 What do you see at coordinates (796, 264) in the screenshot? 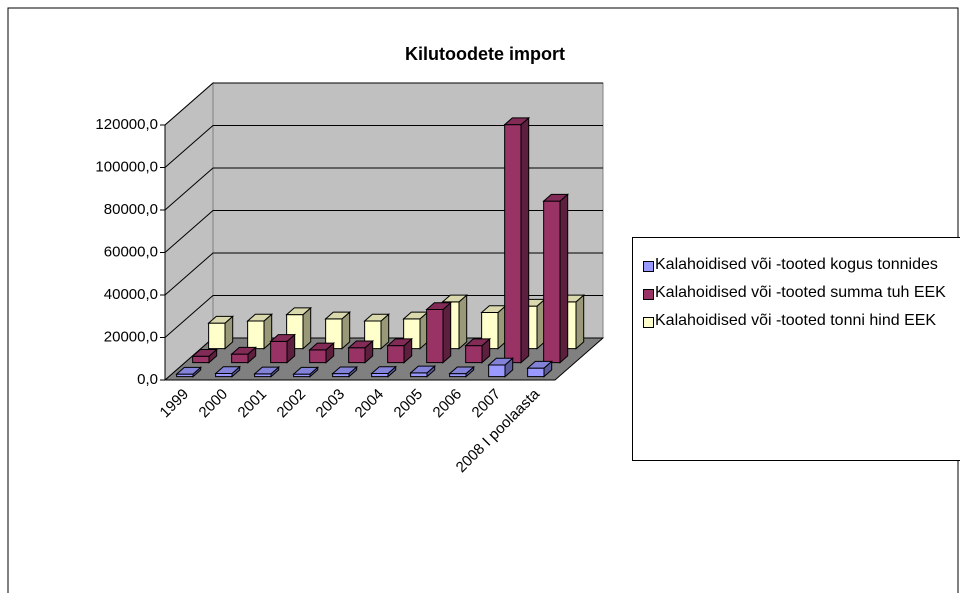
I see `legend-label: Kalahoidised või -tooted kogus tonnides` at bounding box center [796, 264].